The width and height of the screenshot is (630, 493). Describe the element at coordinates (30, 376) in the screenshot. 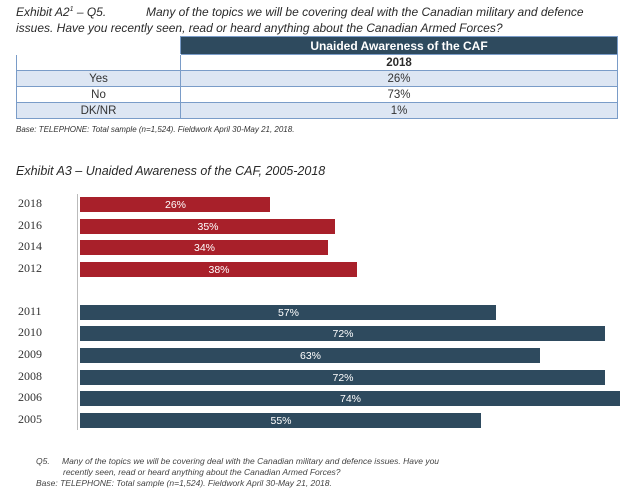

I see `year-label: 2008` at that location.